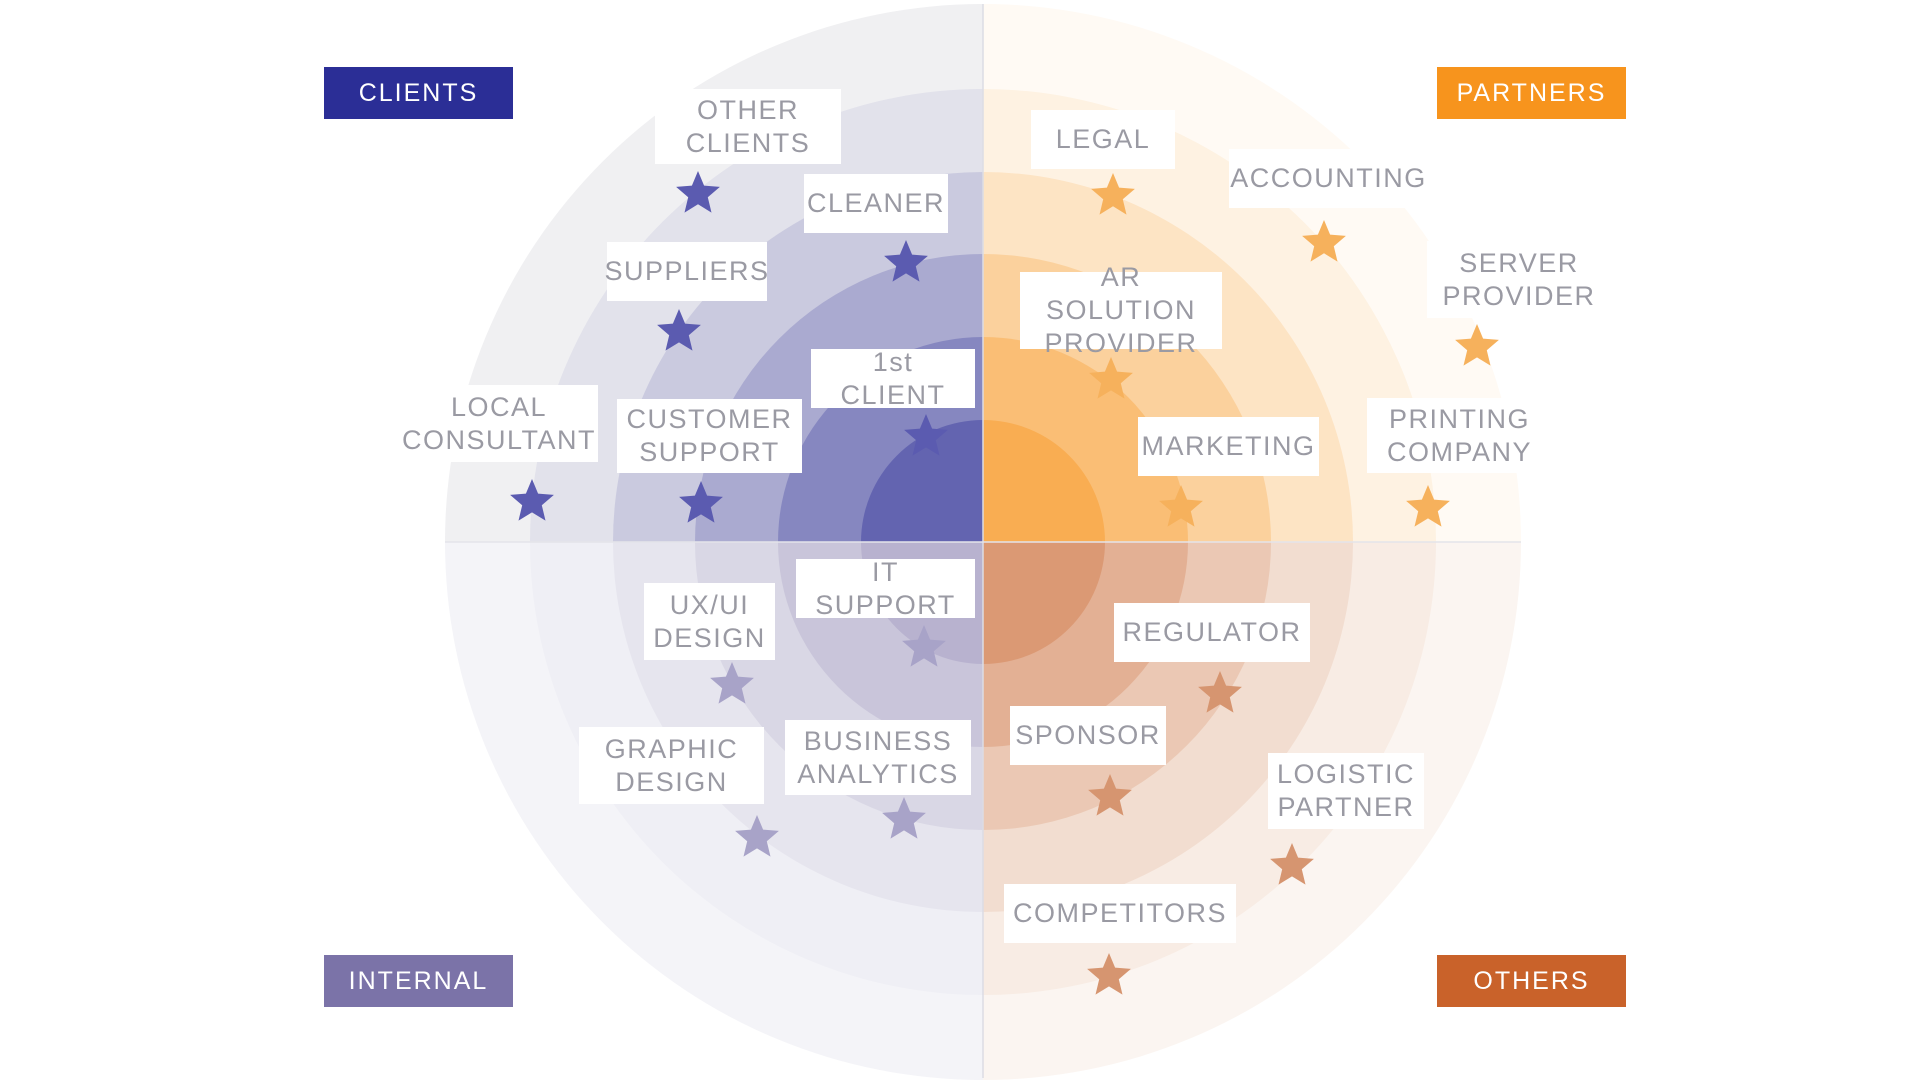  I want to click on competitors-label: COMPETITORS, so click(1120, 913).